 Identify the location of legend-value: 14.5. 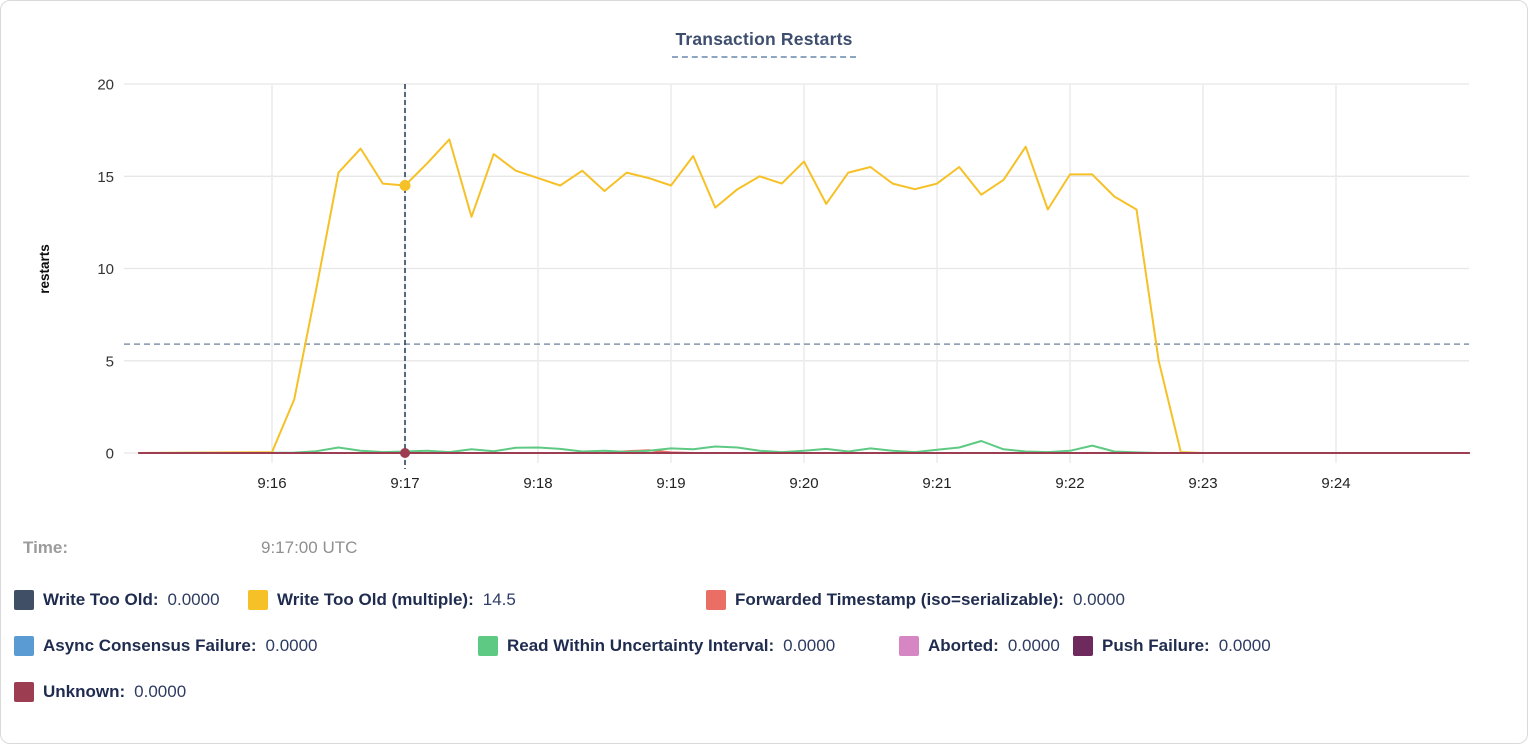
(499, 599).